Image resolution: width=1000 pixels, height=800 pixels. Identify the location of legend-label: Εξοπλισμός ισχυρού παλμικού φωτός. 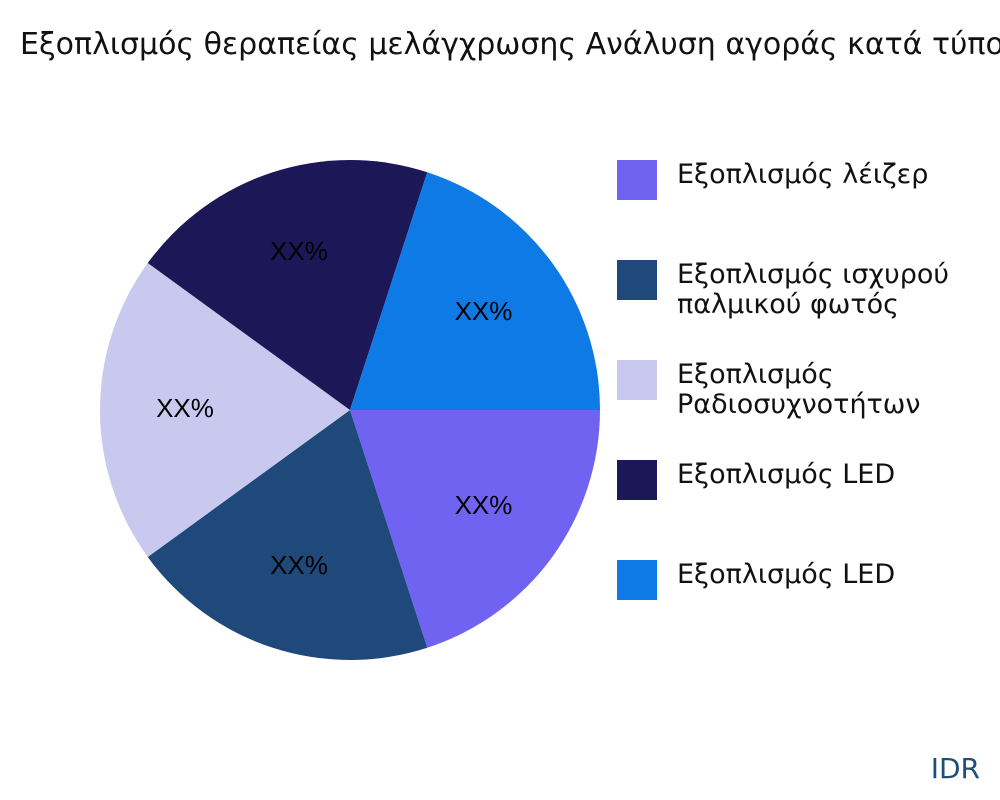
(813, 289).